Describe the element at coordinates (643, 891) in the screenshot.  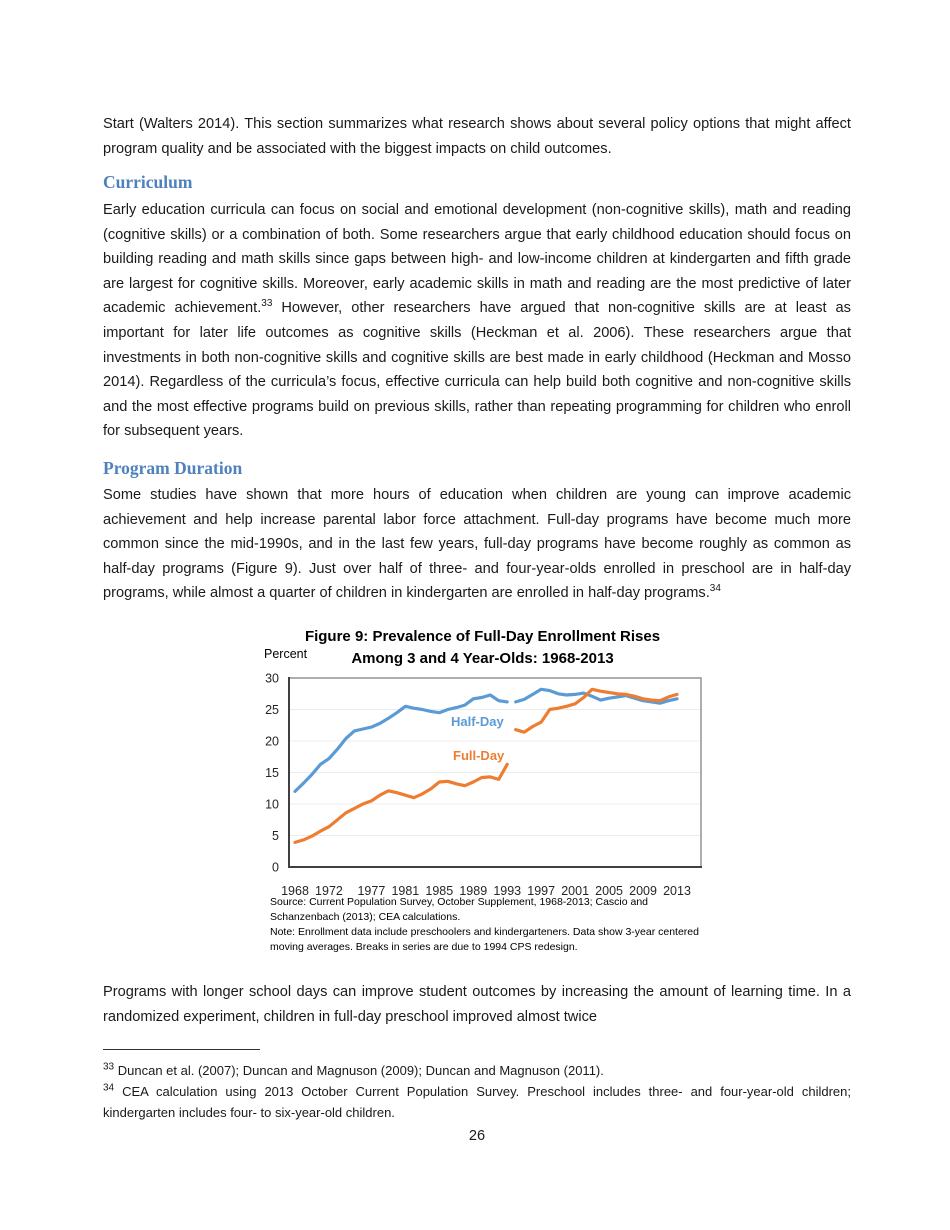
I see `x-tick-label-2009: 2009` at that location.